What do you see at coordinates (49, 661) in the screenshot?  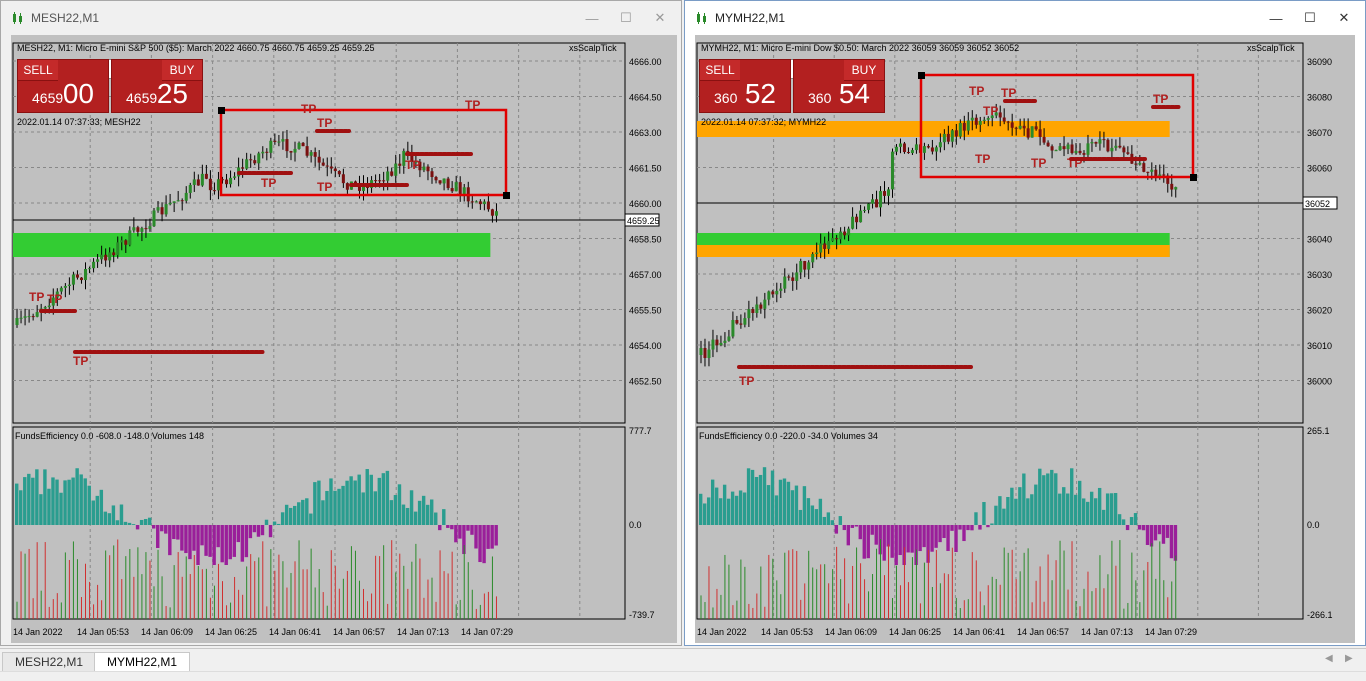 I see `tab-mesh22: MESH22,M1` at bounding box center [49, 661].